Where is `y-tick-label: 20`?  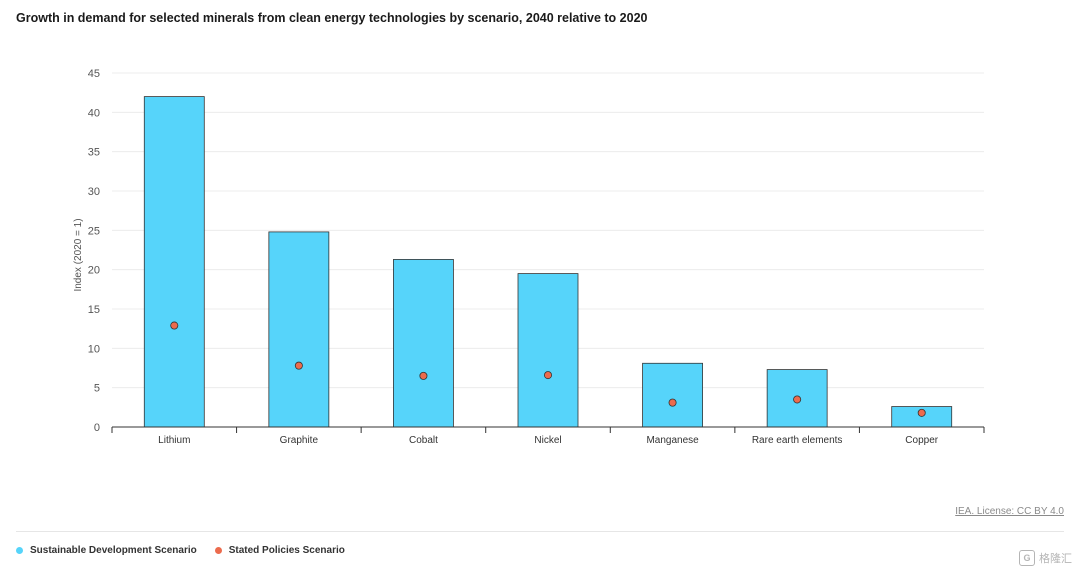
y-tick-label: 20 is located at coordinates (94, 271).